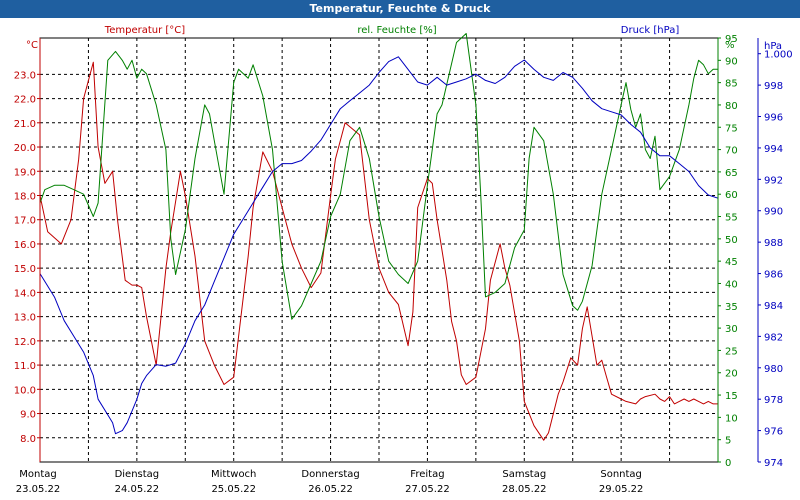 The width and height of the screenshot is (800, 500). Describe the element at coordinates (233, 474) in the screenshot. I see `day-label: Mittwoch` at that location.